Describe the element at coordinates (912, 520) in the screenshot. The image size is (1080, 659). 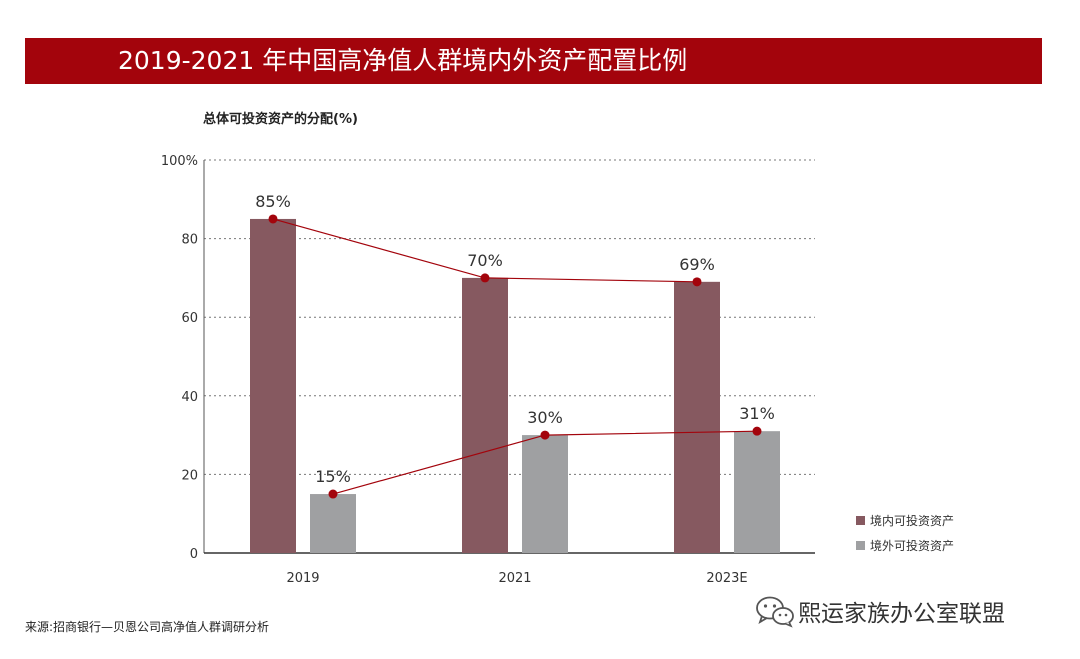
I see `legend-label: 境内可投资资产` at that location.